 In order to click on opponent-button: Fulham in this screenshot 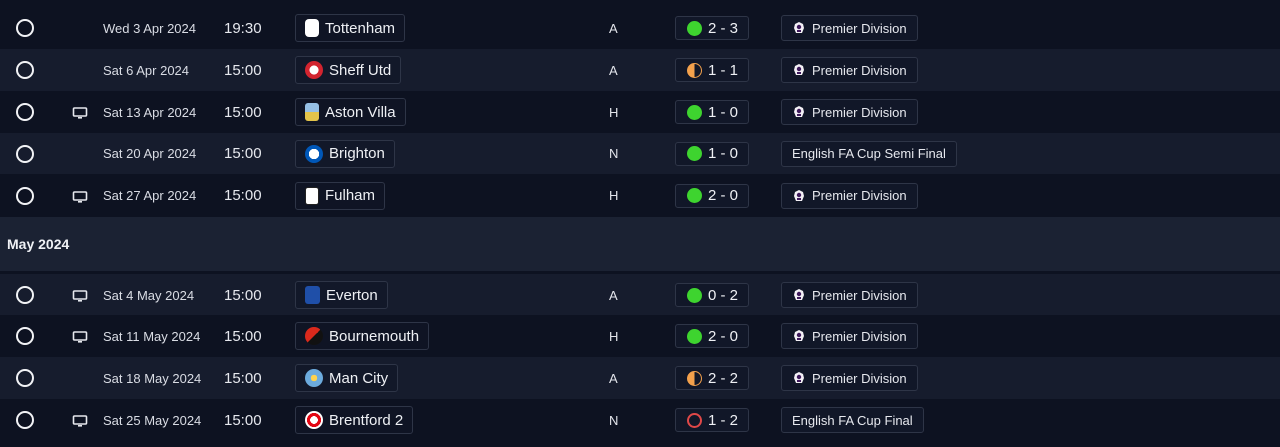, I will do `click(340, 195)`.